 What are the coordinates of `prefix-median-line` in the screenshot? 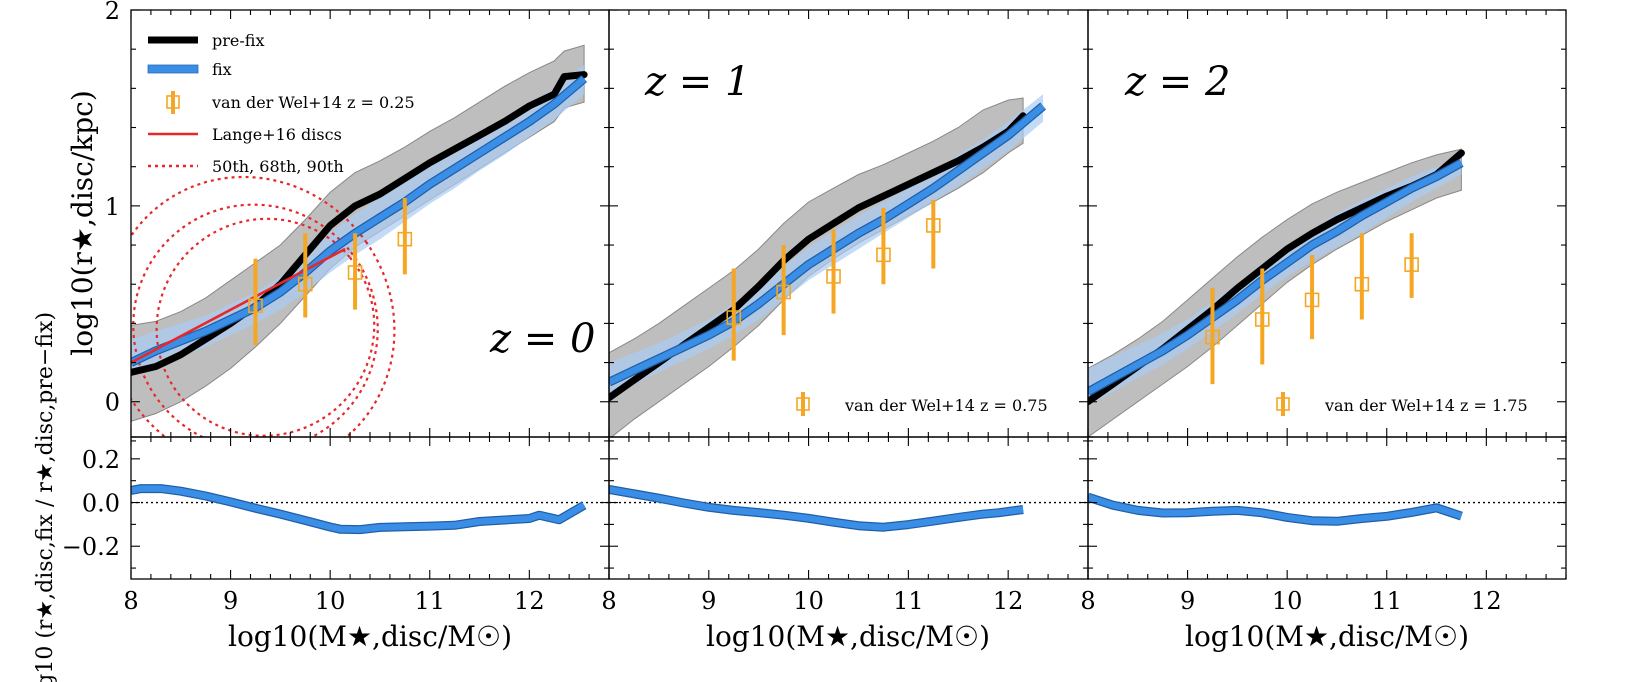 It's located at (359, 223).